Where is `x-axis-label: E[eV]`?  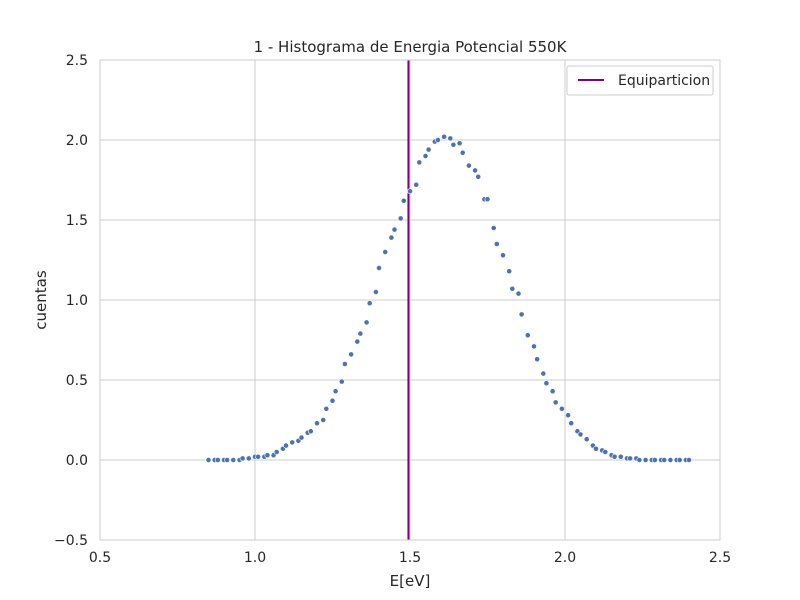
x-axis-label: E[eV] is located at coordinates (410, 581).